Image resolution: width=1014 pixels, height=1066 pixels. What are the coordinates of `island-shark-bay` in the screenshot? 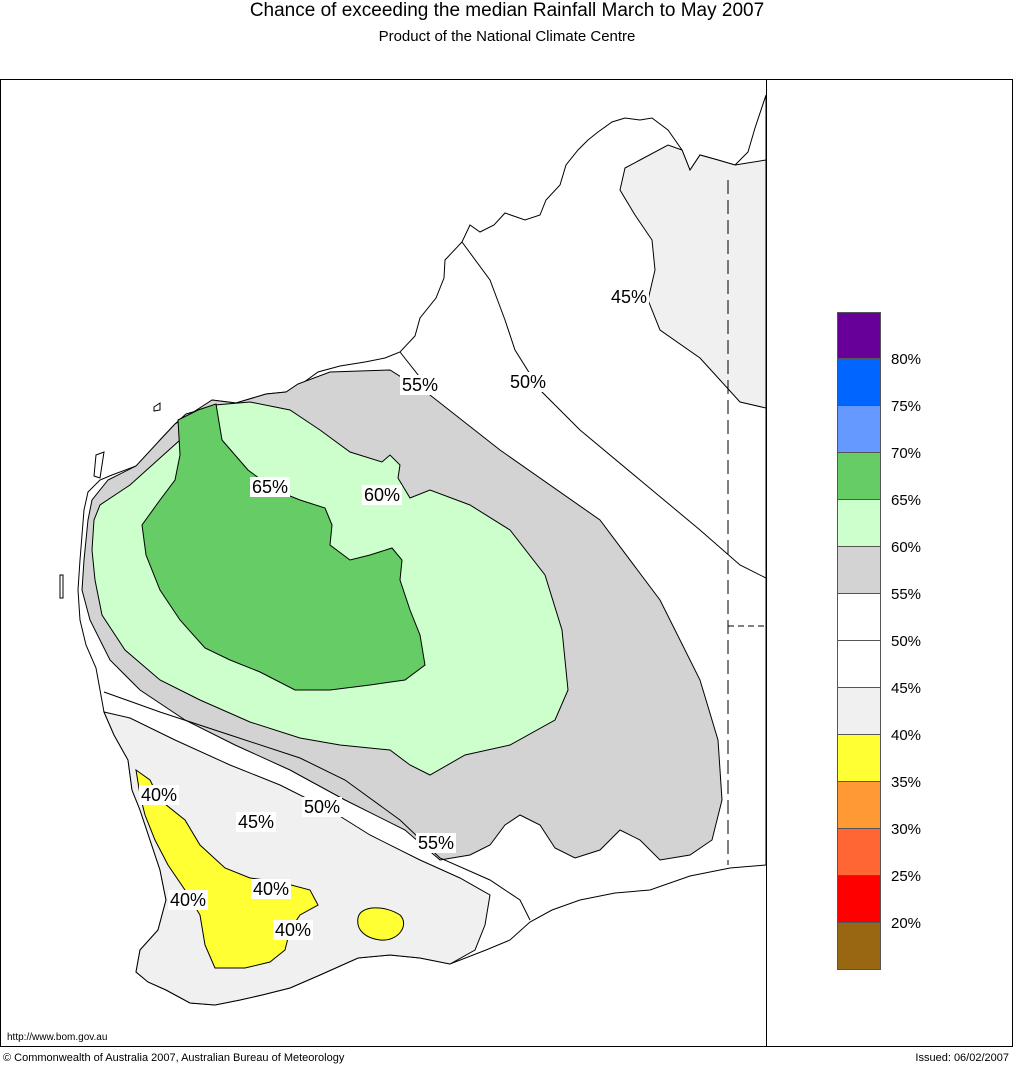 It's located at (99, 465).